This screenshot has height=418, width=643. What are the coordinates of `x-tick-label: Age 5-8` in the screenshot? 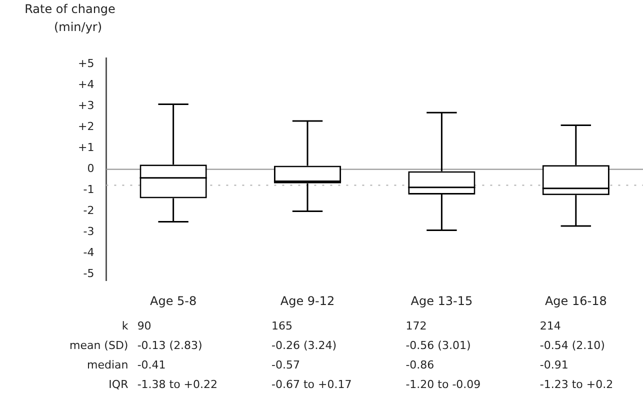 It's located at (173, 301).